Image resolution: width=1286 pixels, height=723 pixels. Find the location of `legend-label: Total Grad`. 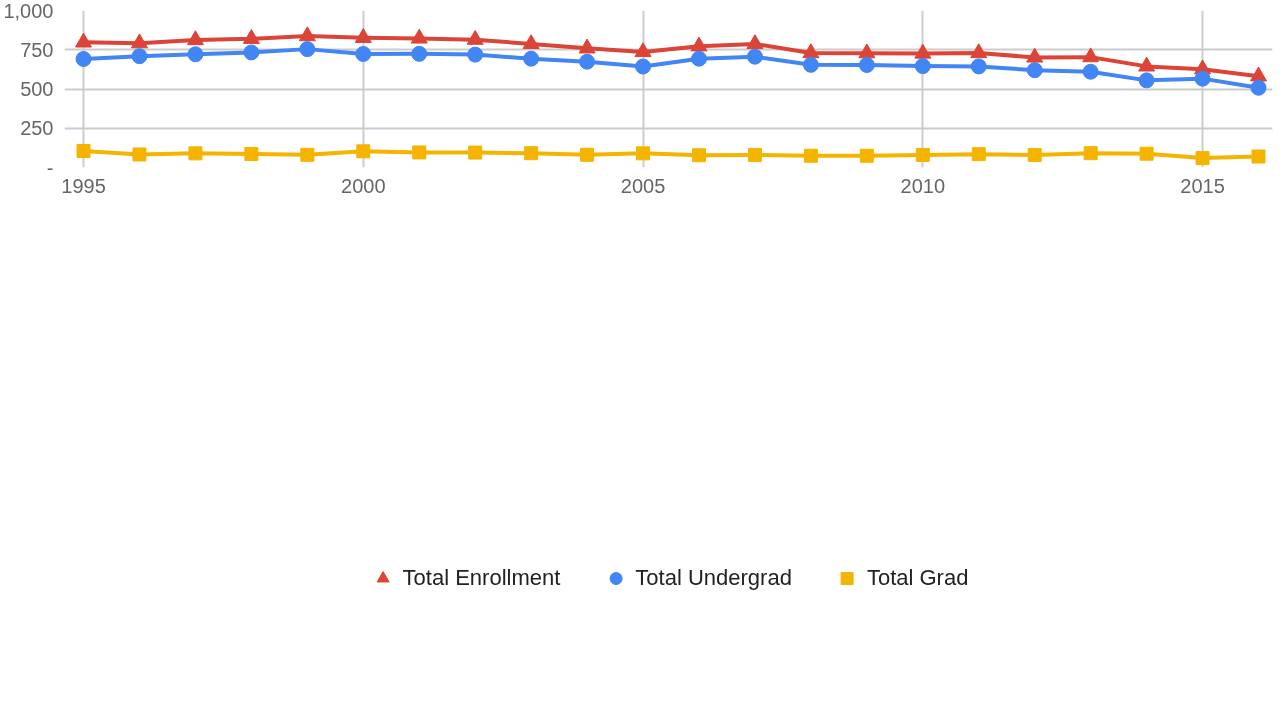

legend-label: Total Grad is located at coordinates (917, 577).